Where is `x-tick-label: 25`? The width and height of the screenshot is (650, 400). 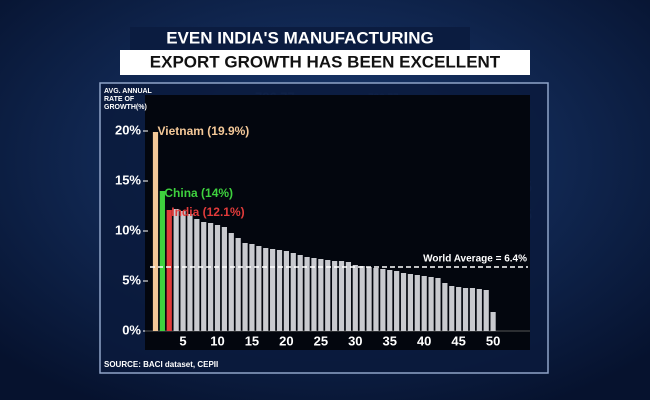
x-tick-label: 25 is located at coordinates (321, 340).